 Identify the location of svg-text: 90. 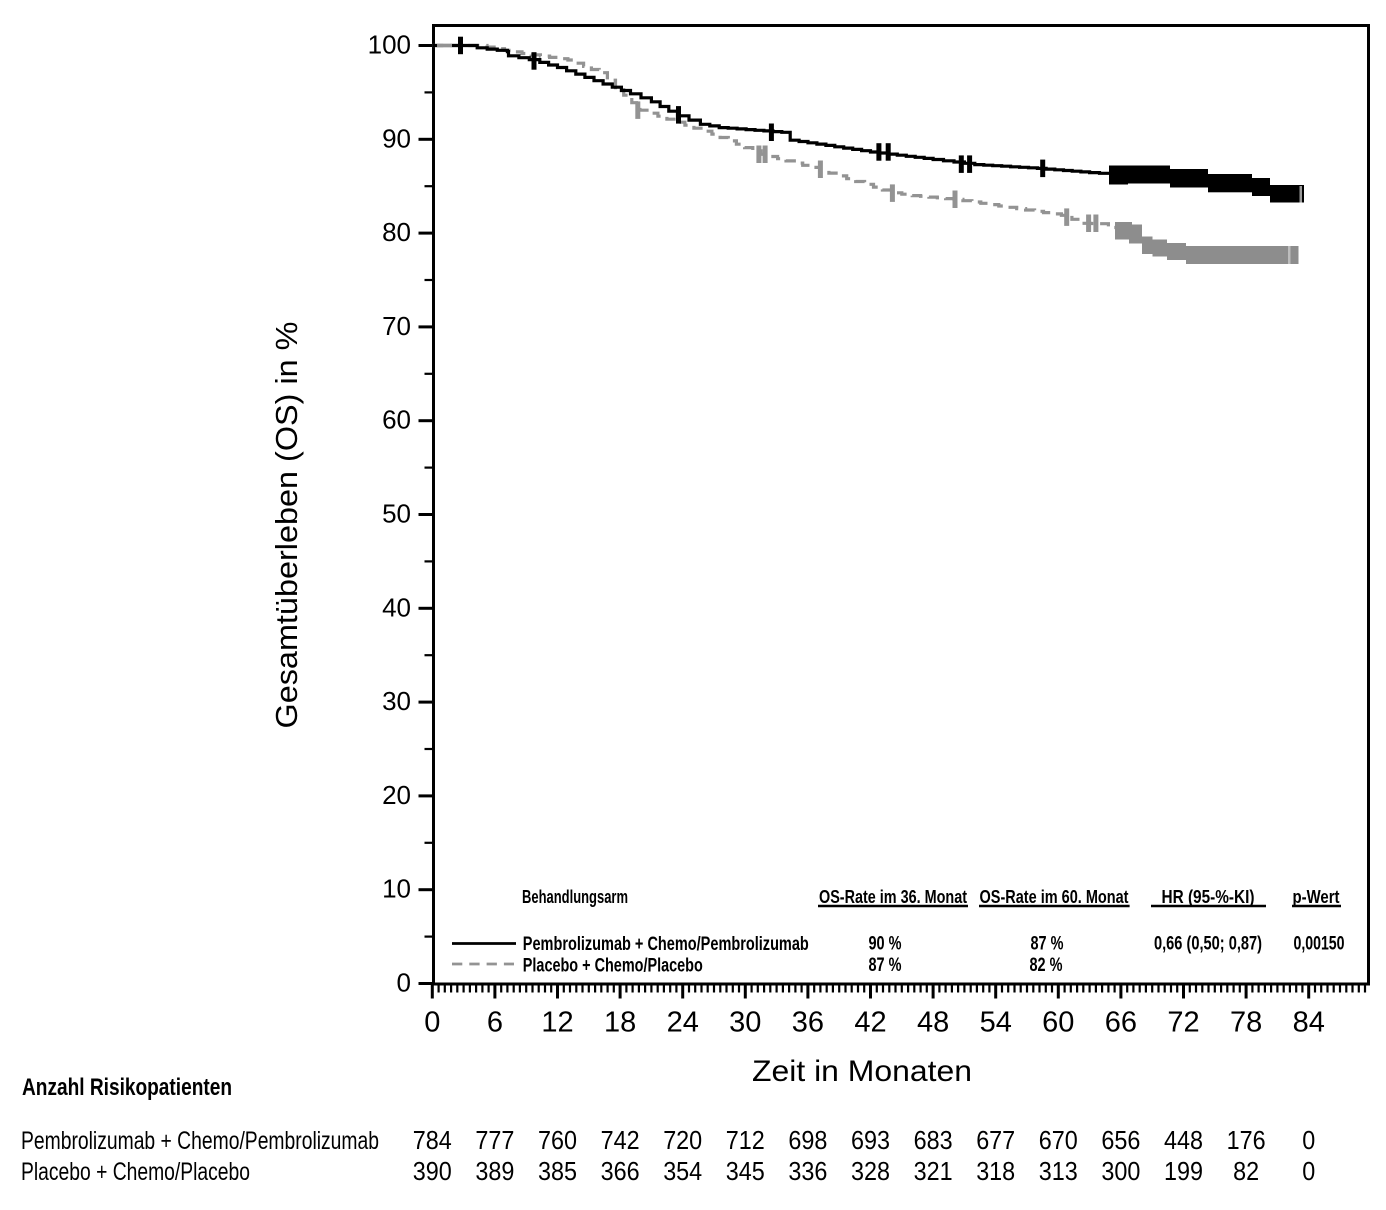
(396, 138).